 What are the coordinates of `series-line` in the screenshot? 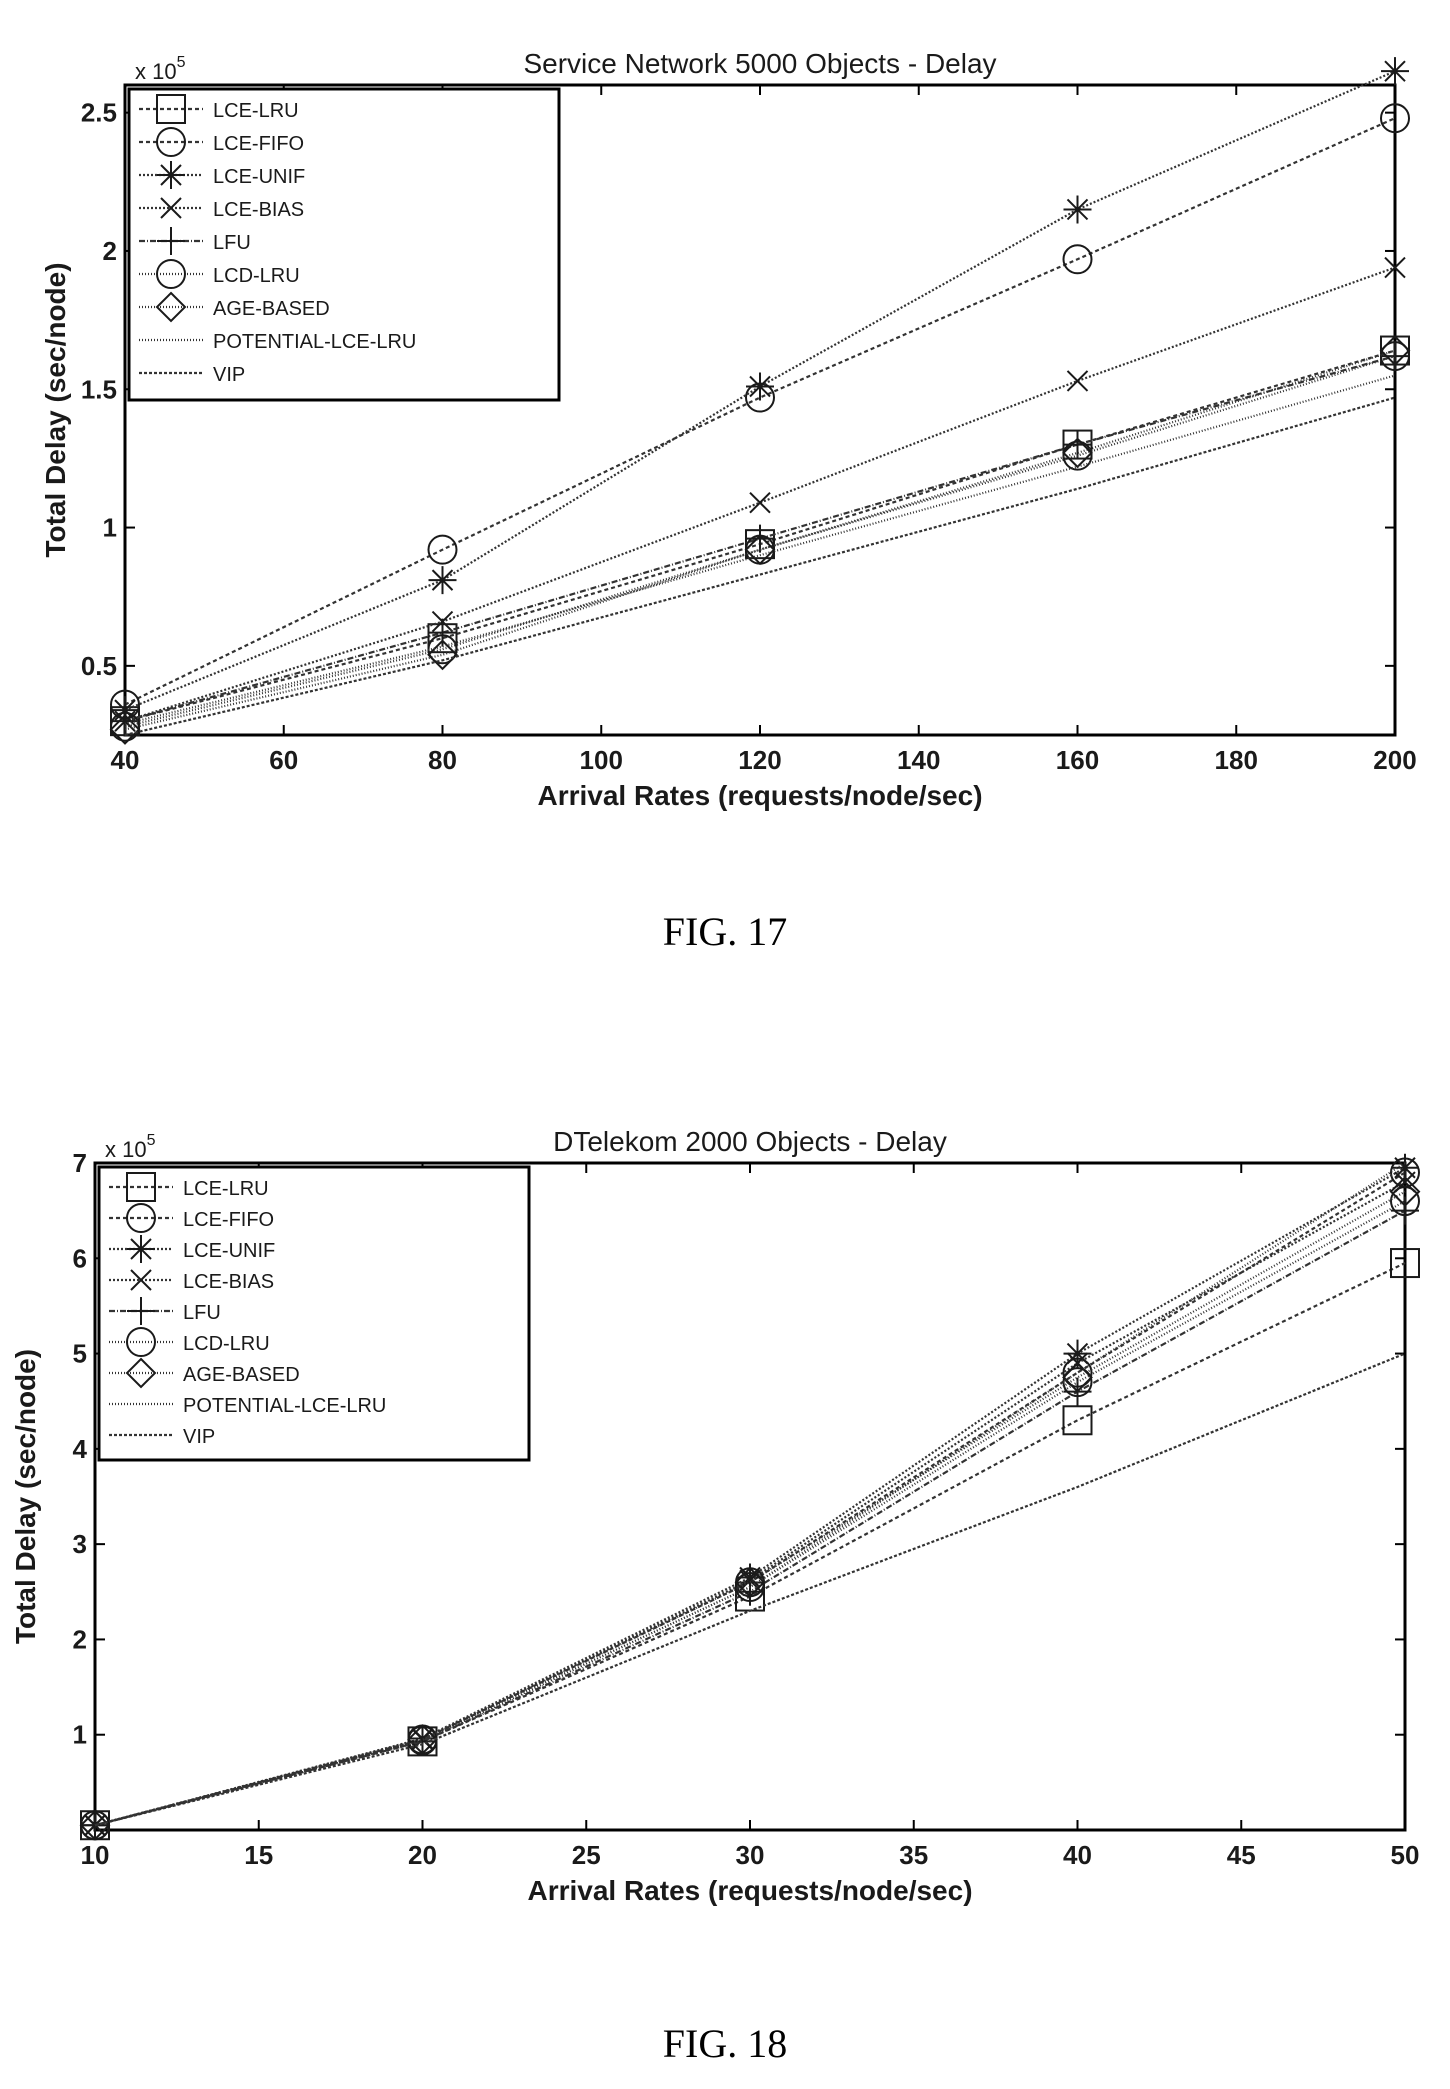 It's located at (760, 550).